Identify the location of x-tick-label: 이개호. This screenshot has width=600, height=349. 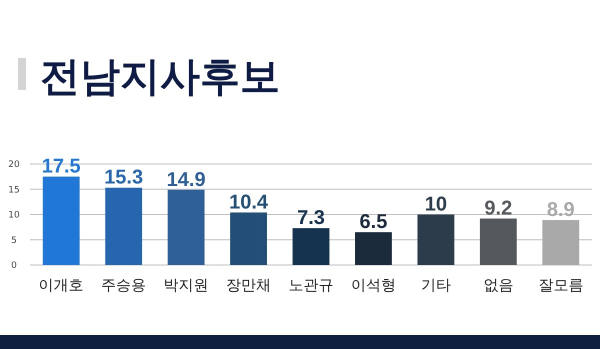
(61, 285).